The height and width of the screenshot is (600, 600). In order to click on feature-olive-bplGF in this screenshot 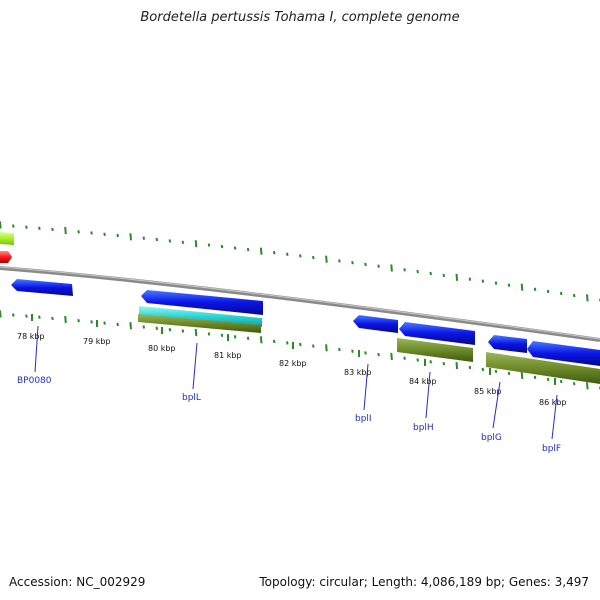, I will do `click(543, 368)`.